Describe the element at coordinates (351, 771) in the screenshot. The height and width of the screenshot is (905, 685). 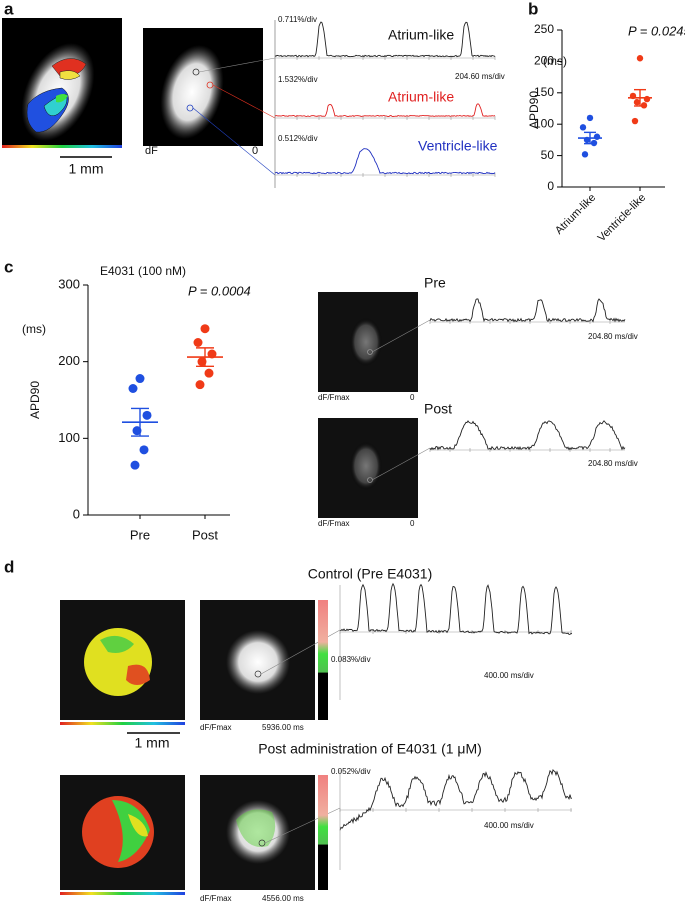
I see `trace-scale: 0.052%/div` at that location.